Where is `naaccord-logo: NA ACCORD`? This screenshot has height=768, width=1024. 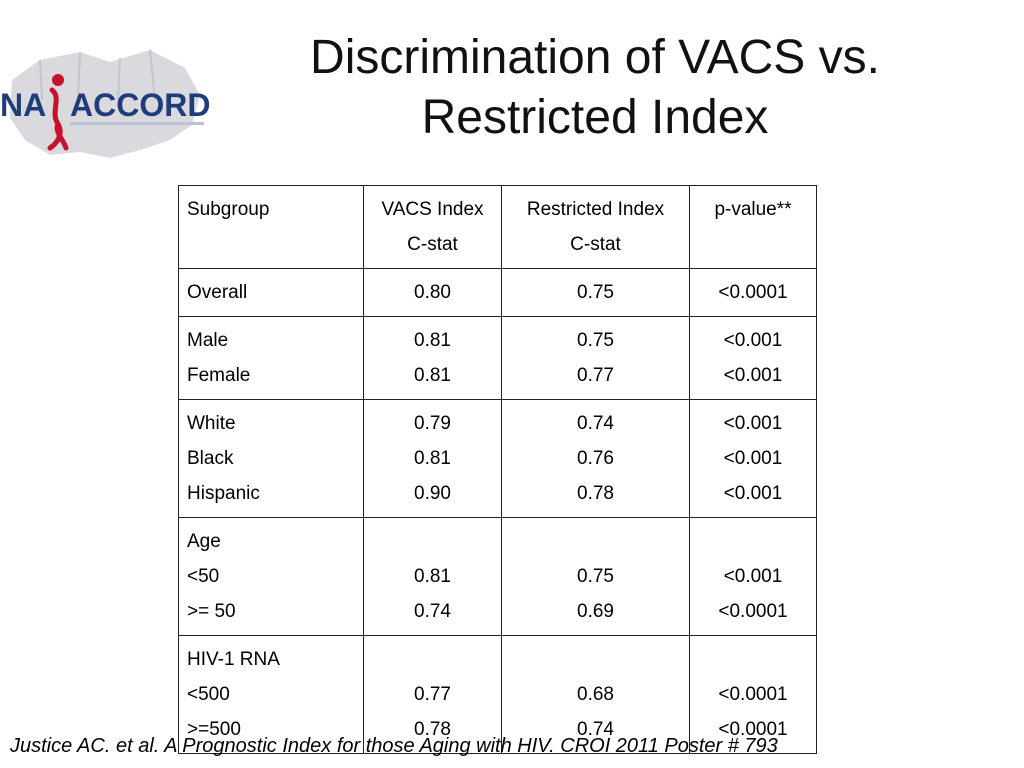 naaccord-logo: NA ACCORD is located at coordinates (105, 105).